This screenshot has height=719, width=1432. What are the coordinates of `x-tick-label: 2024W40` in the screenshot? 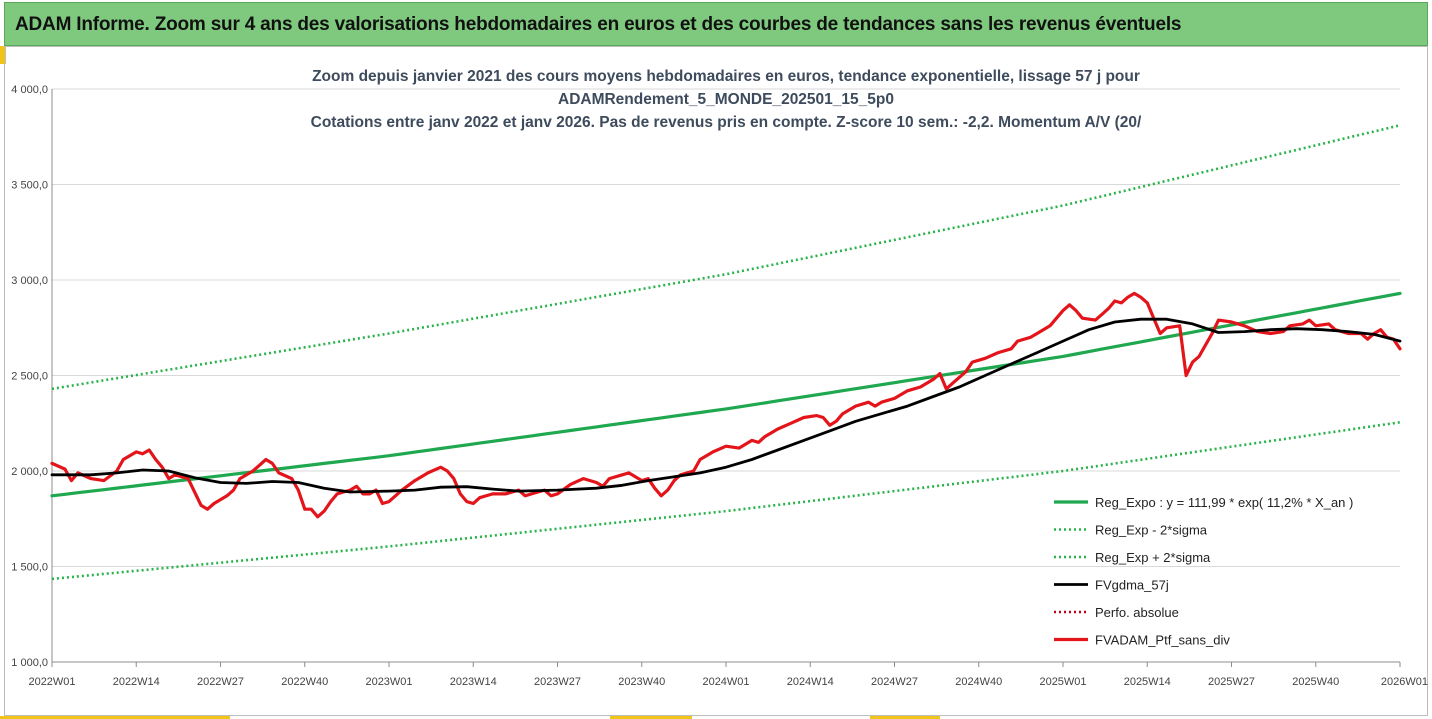 It's located at (978, 682).